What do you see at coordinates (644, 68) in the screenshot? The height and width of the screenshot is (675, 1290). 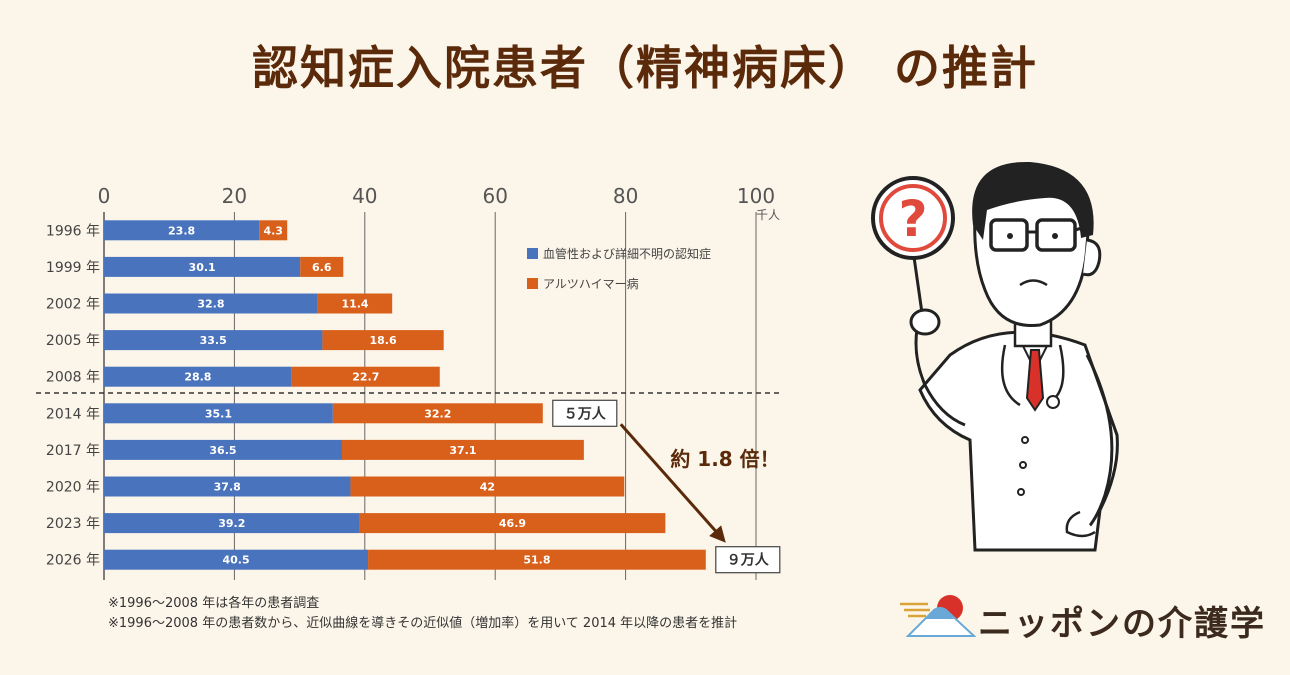 I see `page-title: 認知症入院患者（精神病床） の推計` at bounding box center [644, 68].